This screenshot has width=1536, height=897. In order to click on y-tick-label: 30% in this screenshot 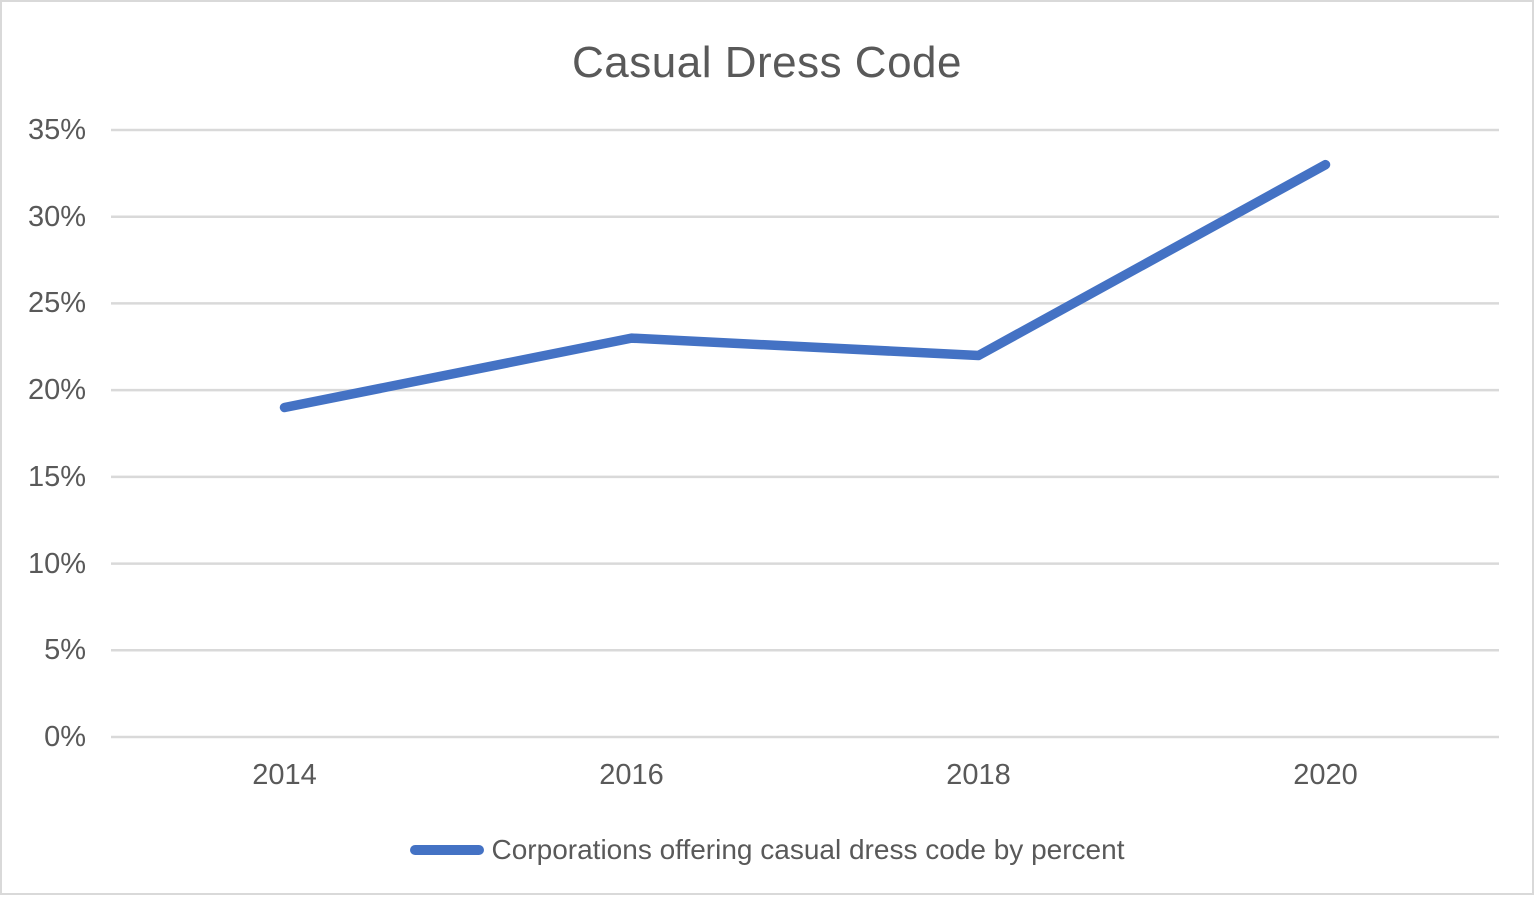, I will do `click(56, 216)`.